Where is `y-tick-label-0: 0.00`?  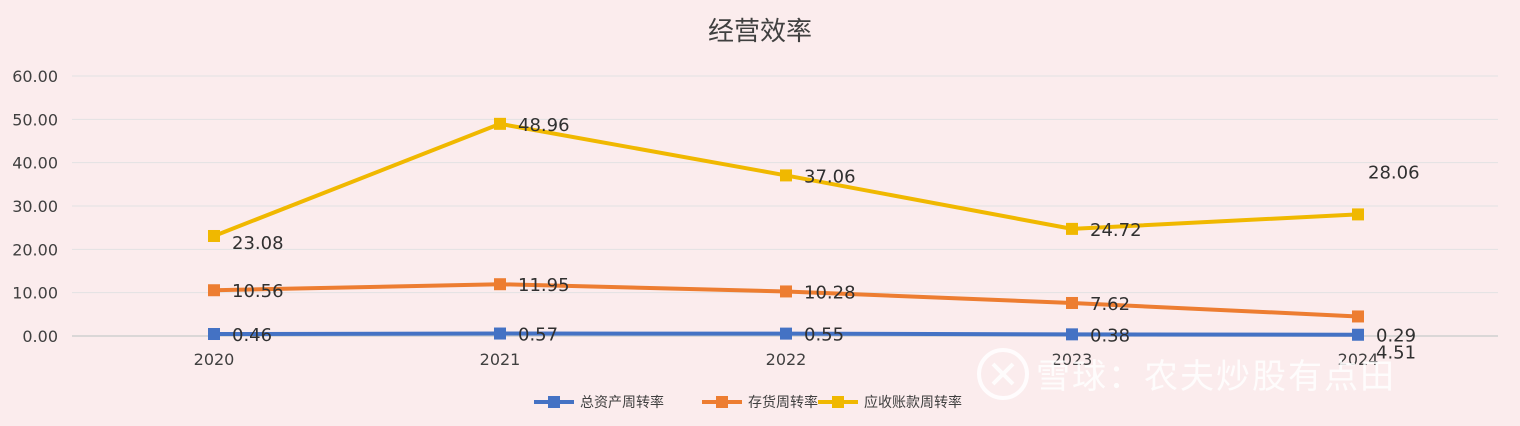 y-tick-label-0: 0.00 is located at coordinates (40, 336).